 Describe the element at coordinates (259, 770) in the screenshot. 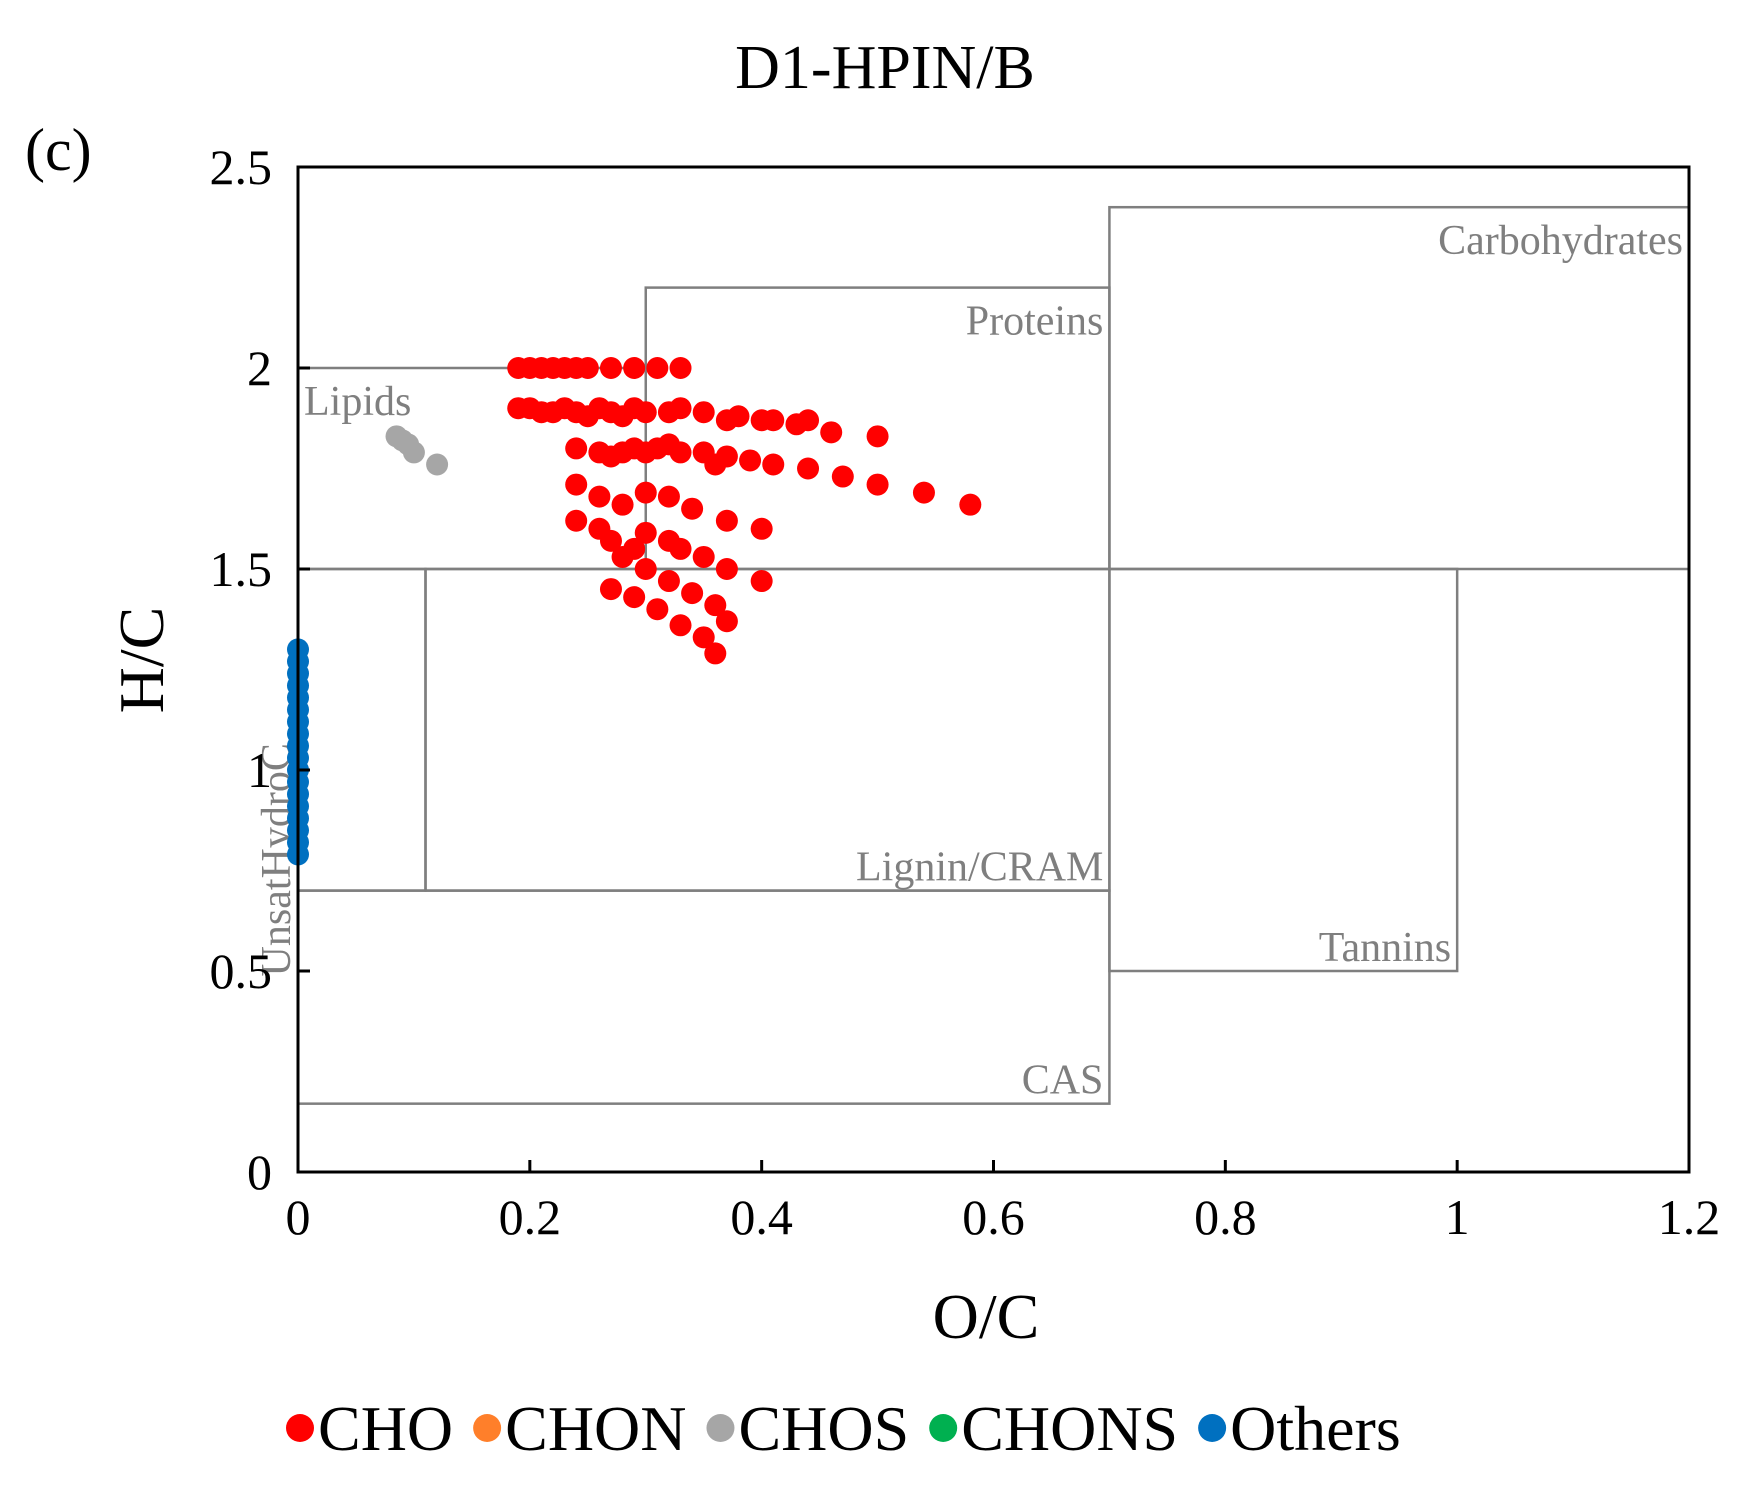

I see `y-tick-label-2: 1` at that location.